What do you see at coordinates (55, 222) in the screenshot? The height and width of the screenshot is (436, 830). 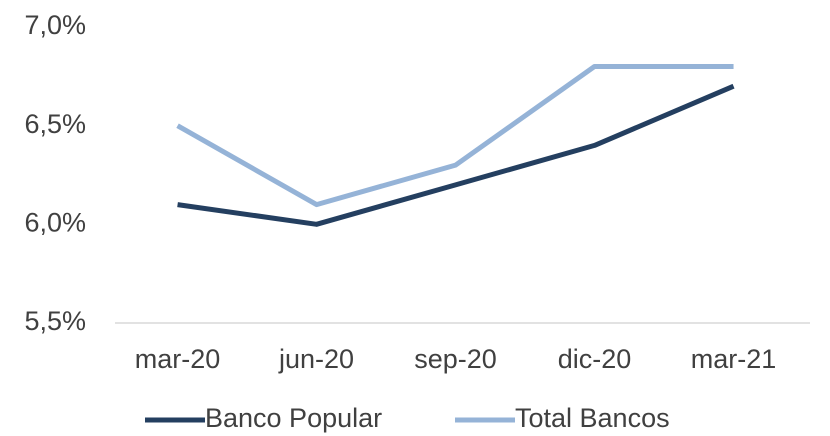 I see `y-tick-label: 6,0%` at bounding box center [55, 222].